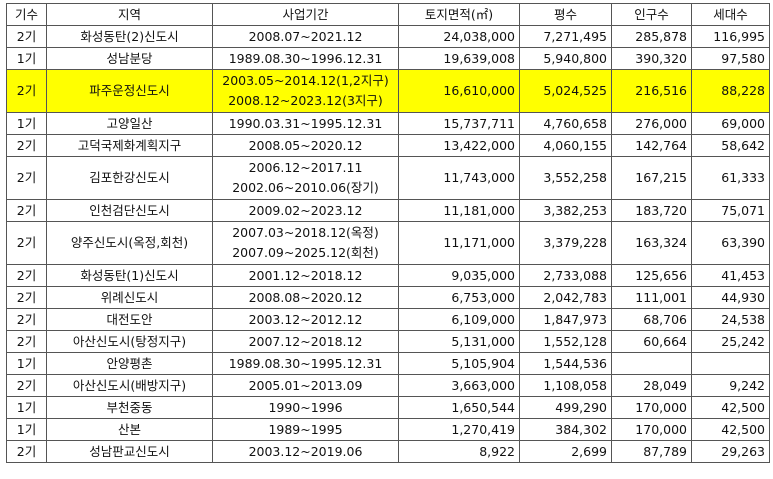 Image resolution: width=773 pixels, height=479 pixels. I want to click on period-line: 2007.03~2018.12(옥정), so click(305, 232).